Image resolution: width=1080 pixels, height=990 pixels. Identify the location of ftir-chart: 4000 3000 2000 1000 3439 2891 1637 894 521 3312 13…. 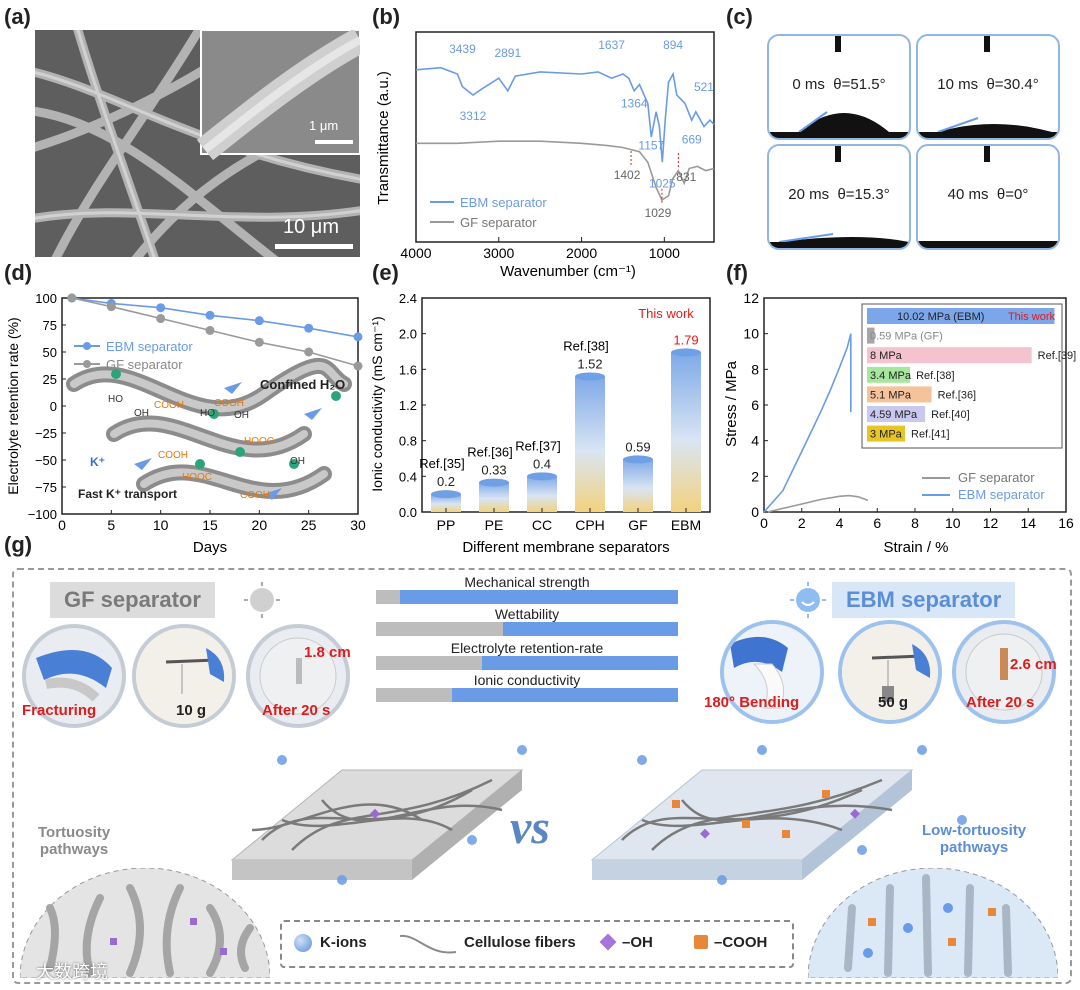
(545, 155).